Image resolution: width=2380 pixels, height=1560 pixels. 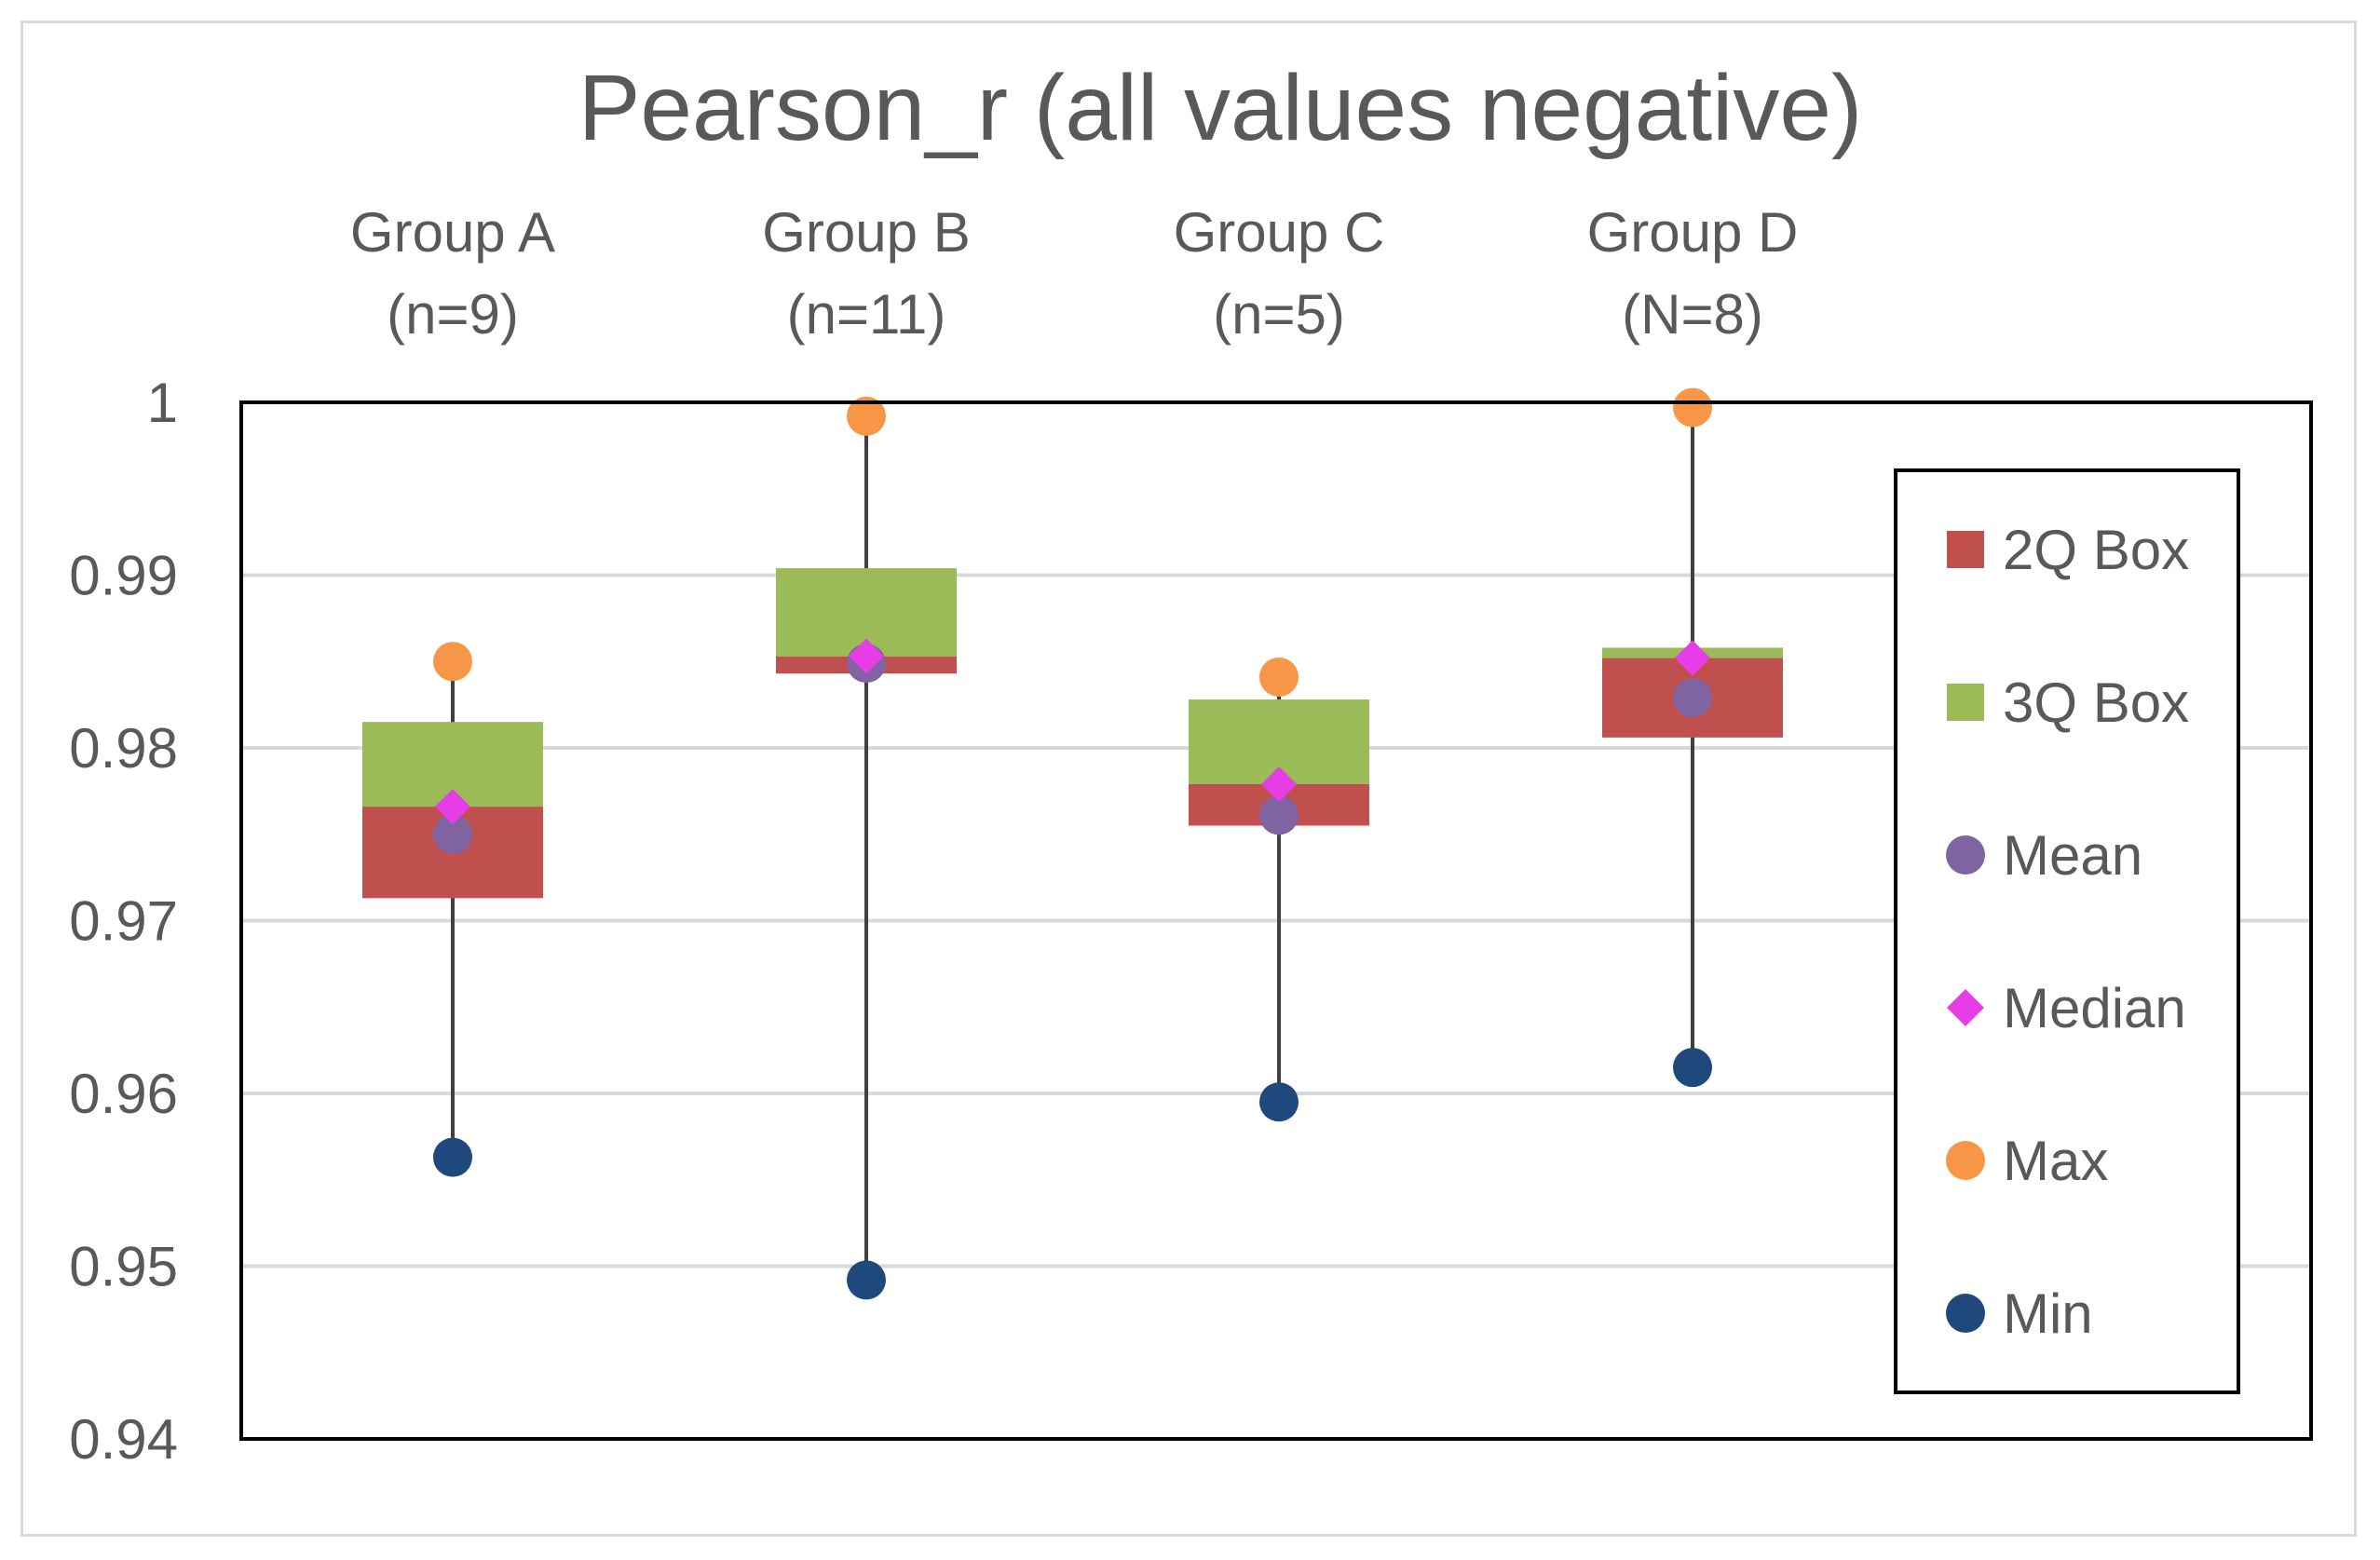 I want to click on group-name-label: Group D, so click(x=1693, y=232).